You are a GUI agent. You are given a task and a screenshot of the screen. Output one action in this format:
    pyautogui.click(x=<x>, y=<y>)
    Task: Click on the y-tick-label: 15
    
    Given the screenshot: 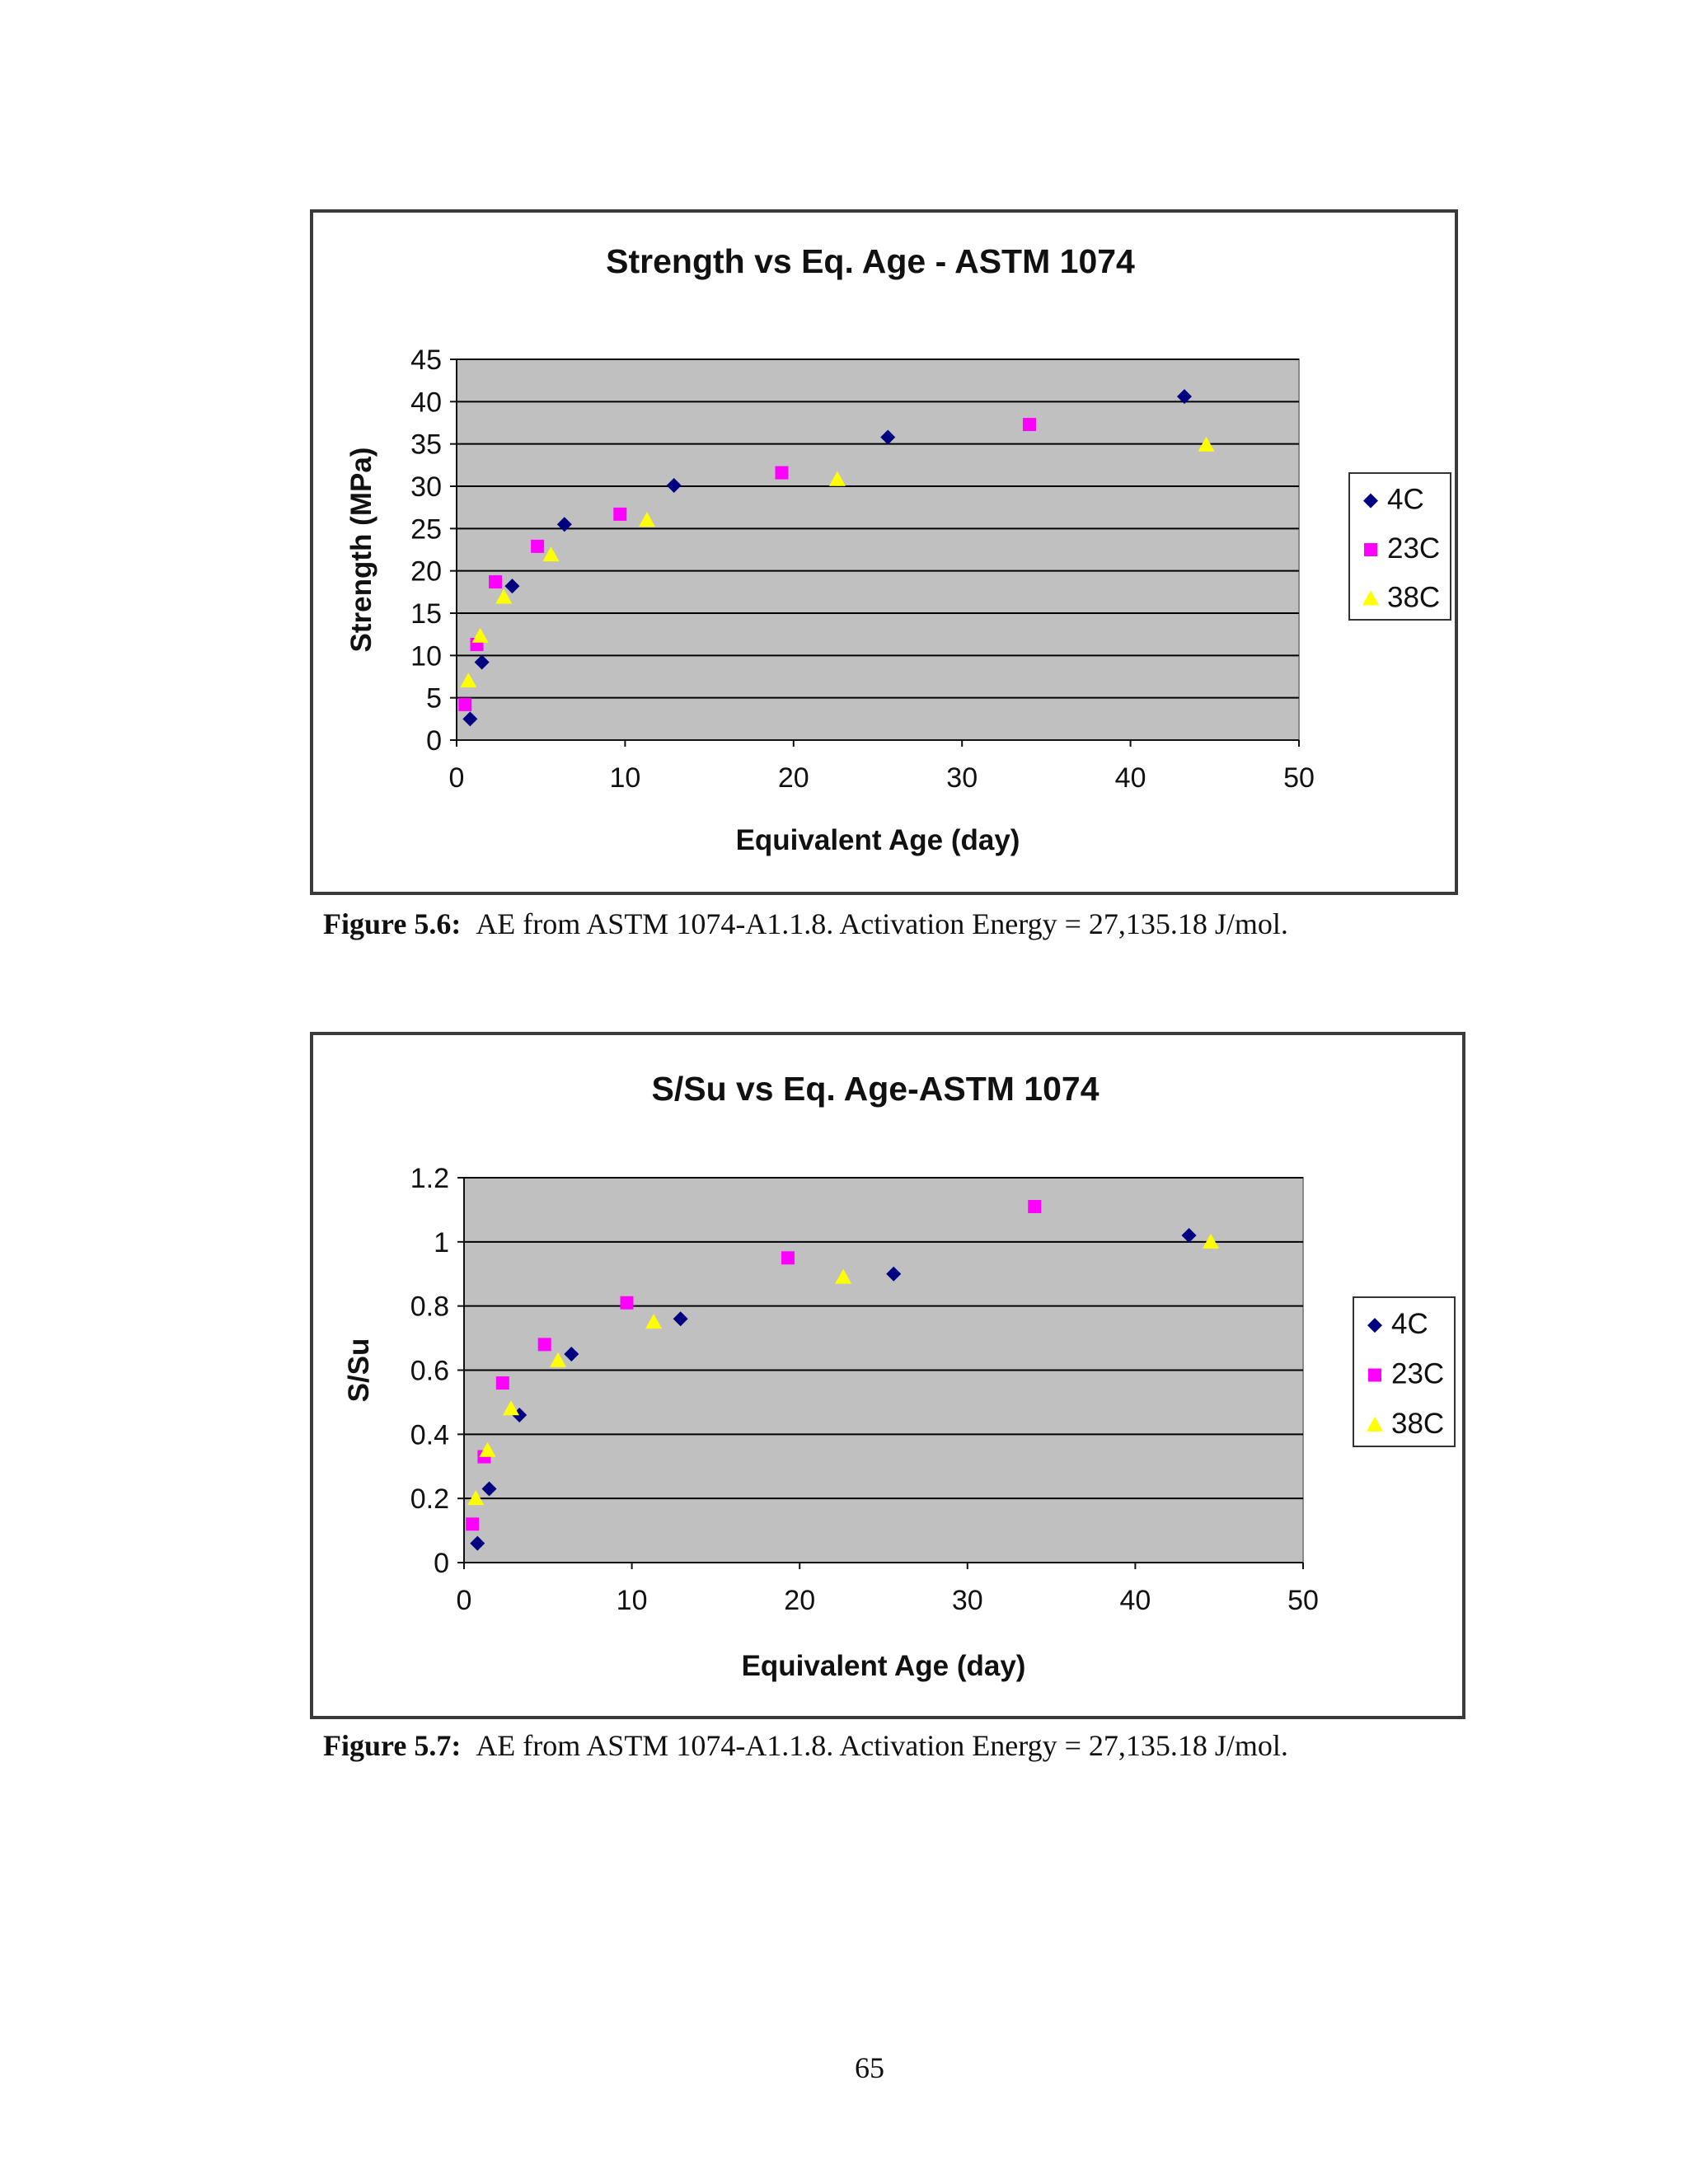 What is the action you would take?
    pyautogui.click(x=426, y=614)
    